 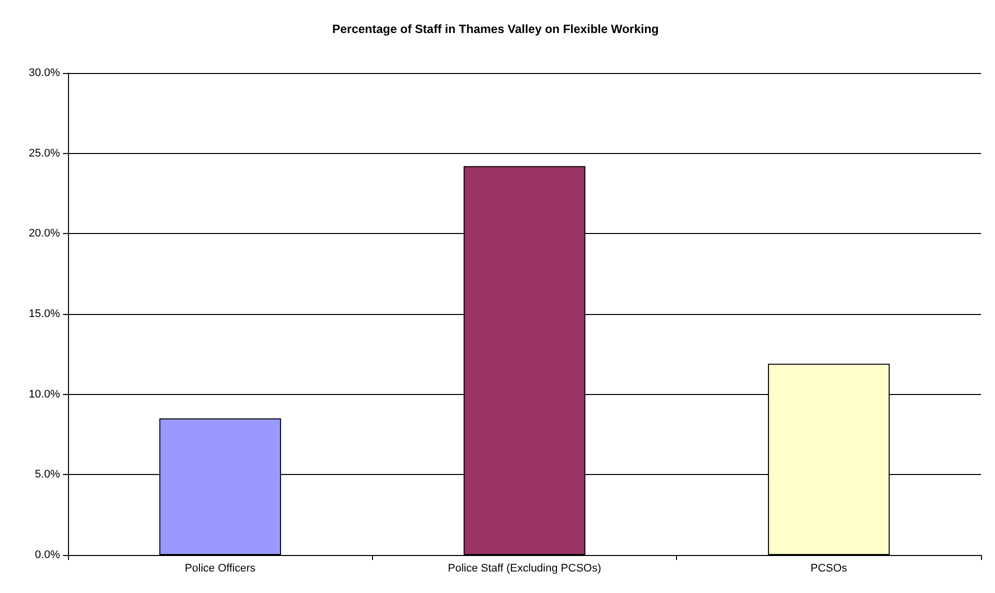 What do you see at coordinates (47, 474) in the screenshot?
I see `y-tick-label: 5.0%` at bounding box center [47, 474].